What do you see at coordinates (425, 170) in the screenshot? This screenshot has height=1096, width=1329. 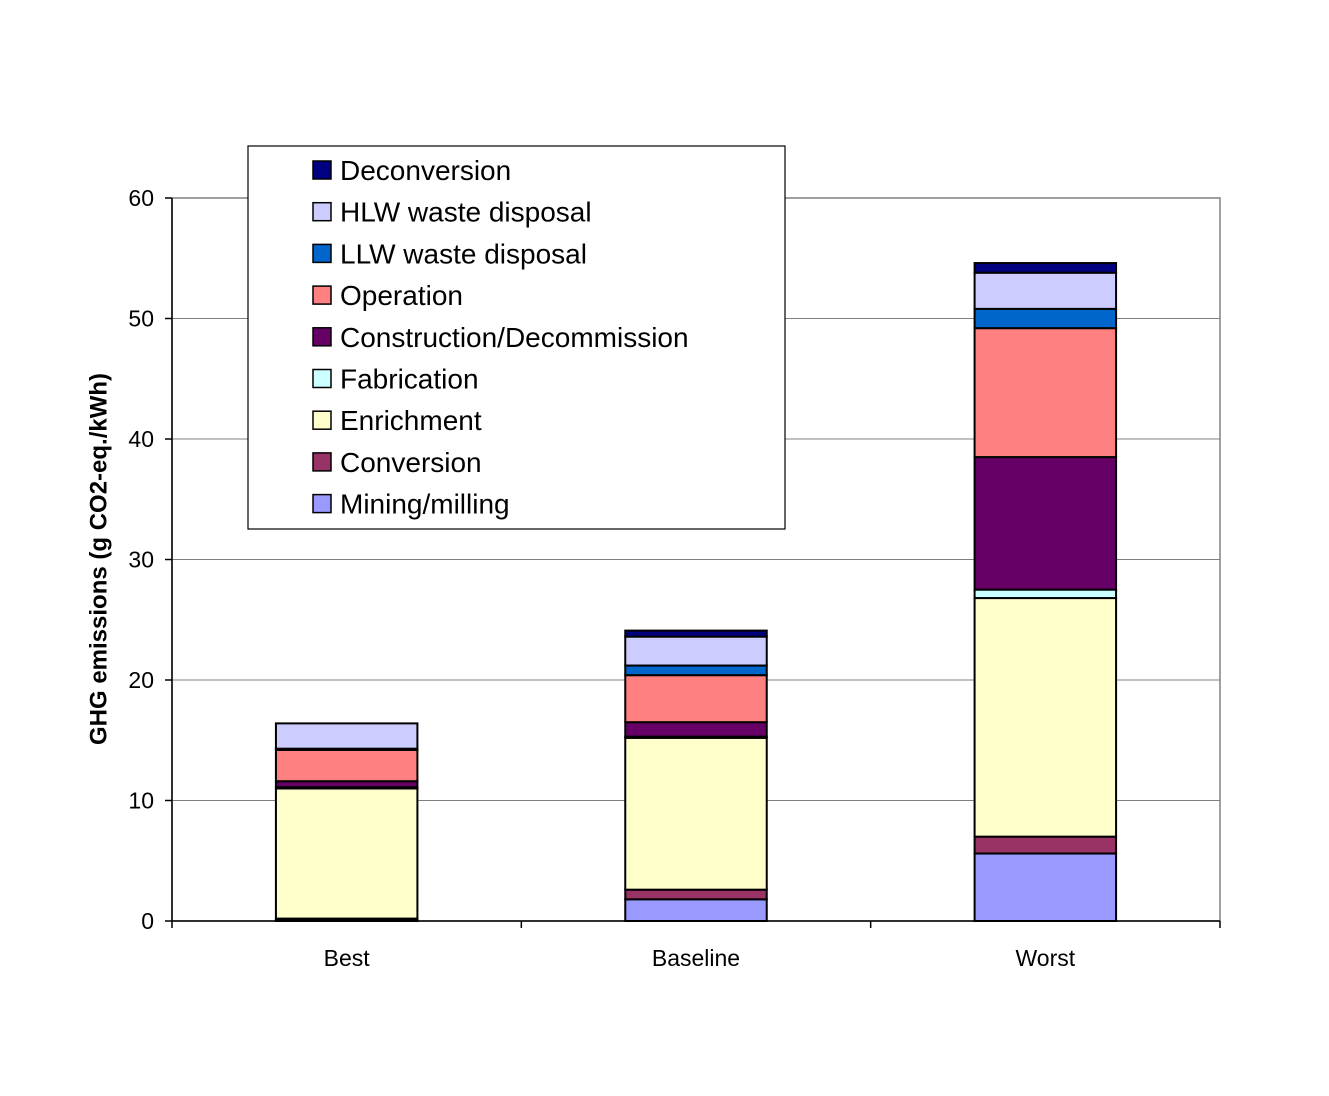 I see `legend-label: Deconversion` at bounding box center [425, 170].